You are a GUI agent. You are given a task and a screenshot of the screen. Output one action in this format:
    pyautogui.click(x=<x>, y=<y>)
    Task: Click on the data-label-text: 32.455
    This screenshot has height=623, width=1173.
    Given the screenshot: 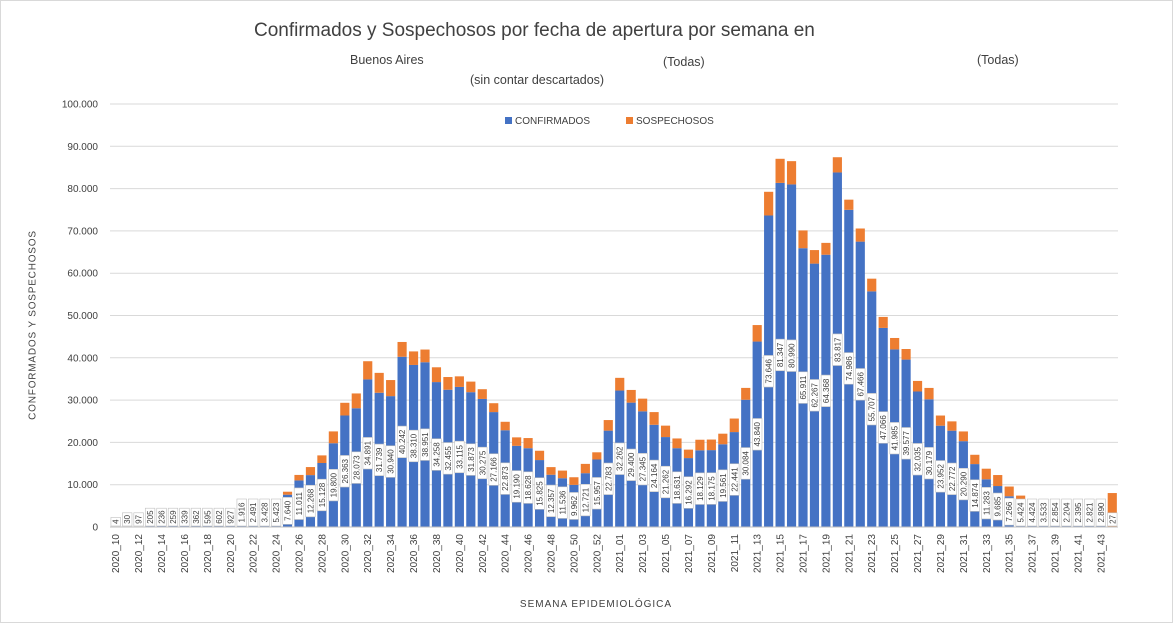 What is the action you would take?
    pyautogui.click(x=448, y=458)
    